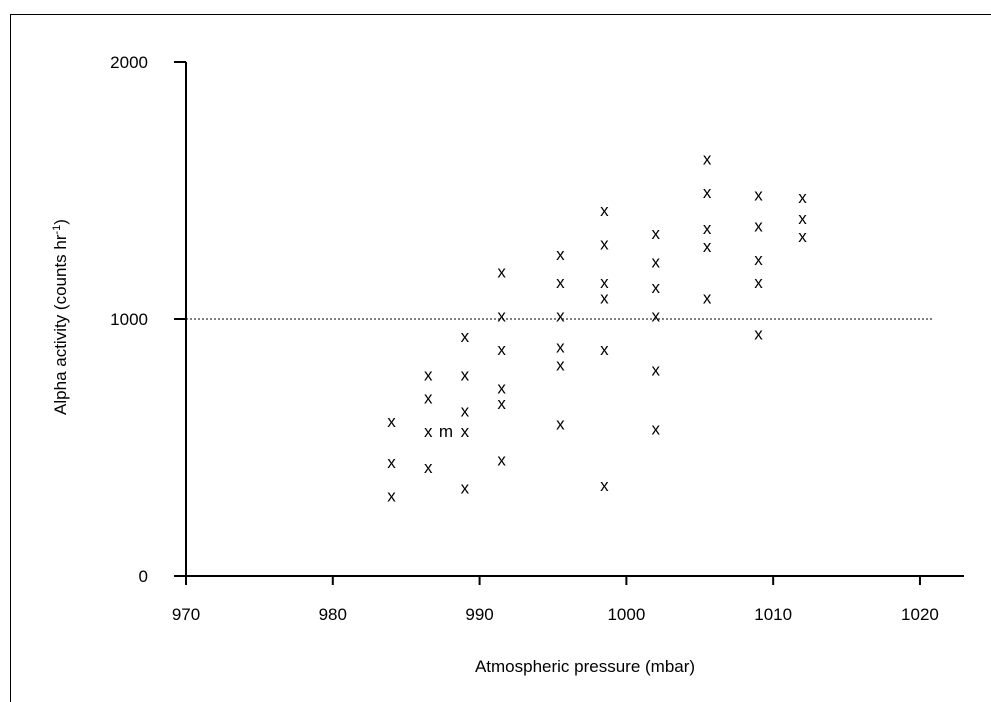 The height and width of the screenshot is (702, 991). I want to click on y-axis-title: Alpha activity (counts hr-1), so click(60, 317).